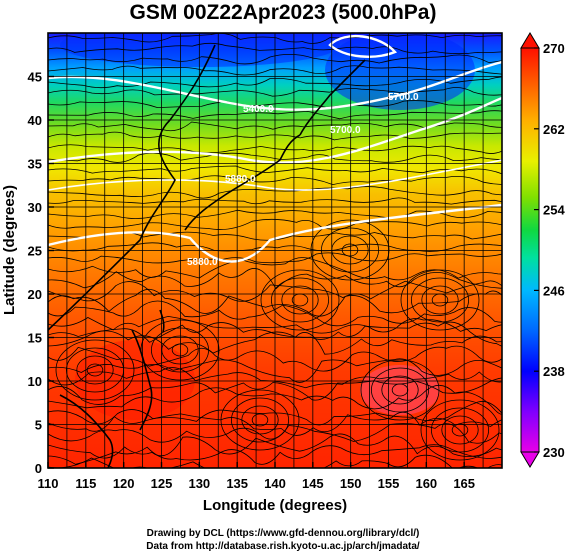 This screenshot has height=554, width=566. Describe the element at coordinates (554, 48) in the screenshot. I see `colorbar-tick-label: 270` at that location.